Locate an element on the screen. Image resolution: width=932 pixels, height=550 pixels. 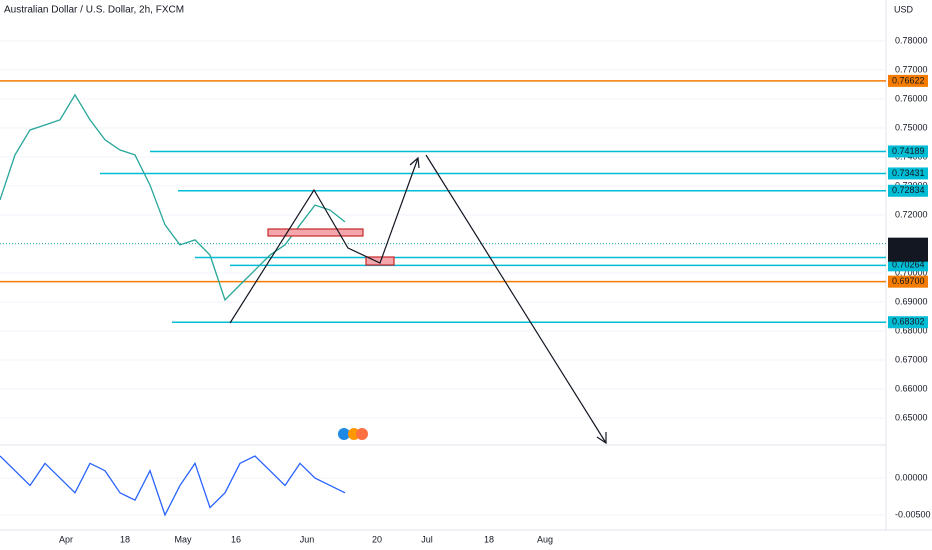
y-tick-label: 0.69000 is located at coordinates (911, 301).